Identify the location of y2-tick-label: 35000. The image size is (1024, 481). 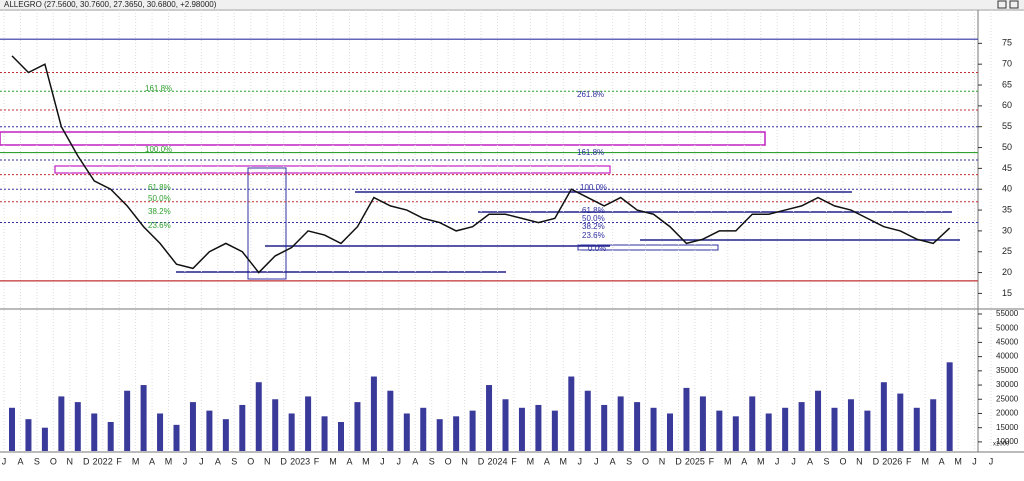
(1007, 370).